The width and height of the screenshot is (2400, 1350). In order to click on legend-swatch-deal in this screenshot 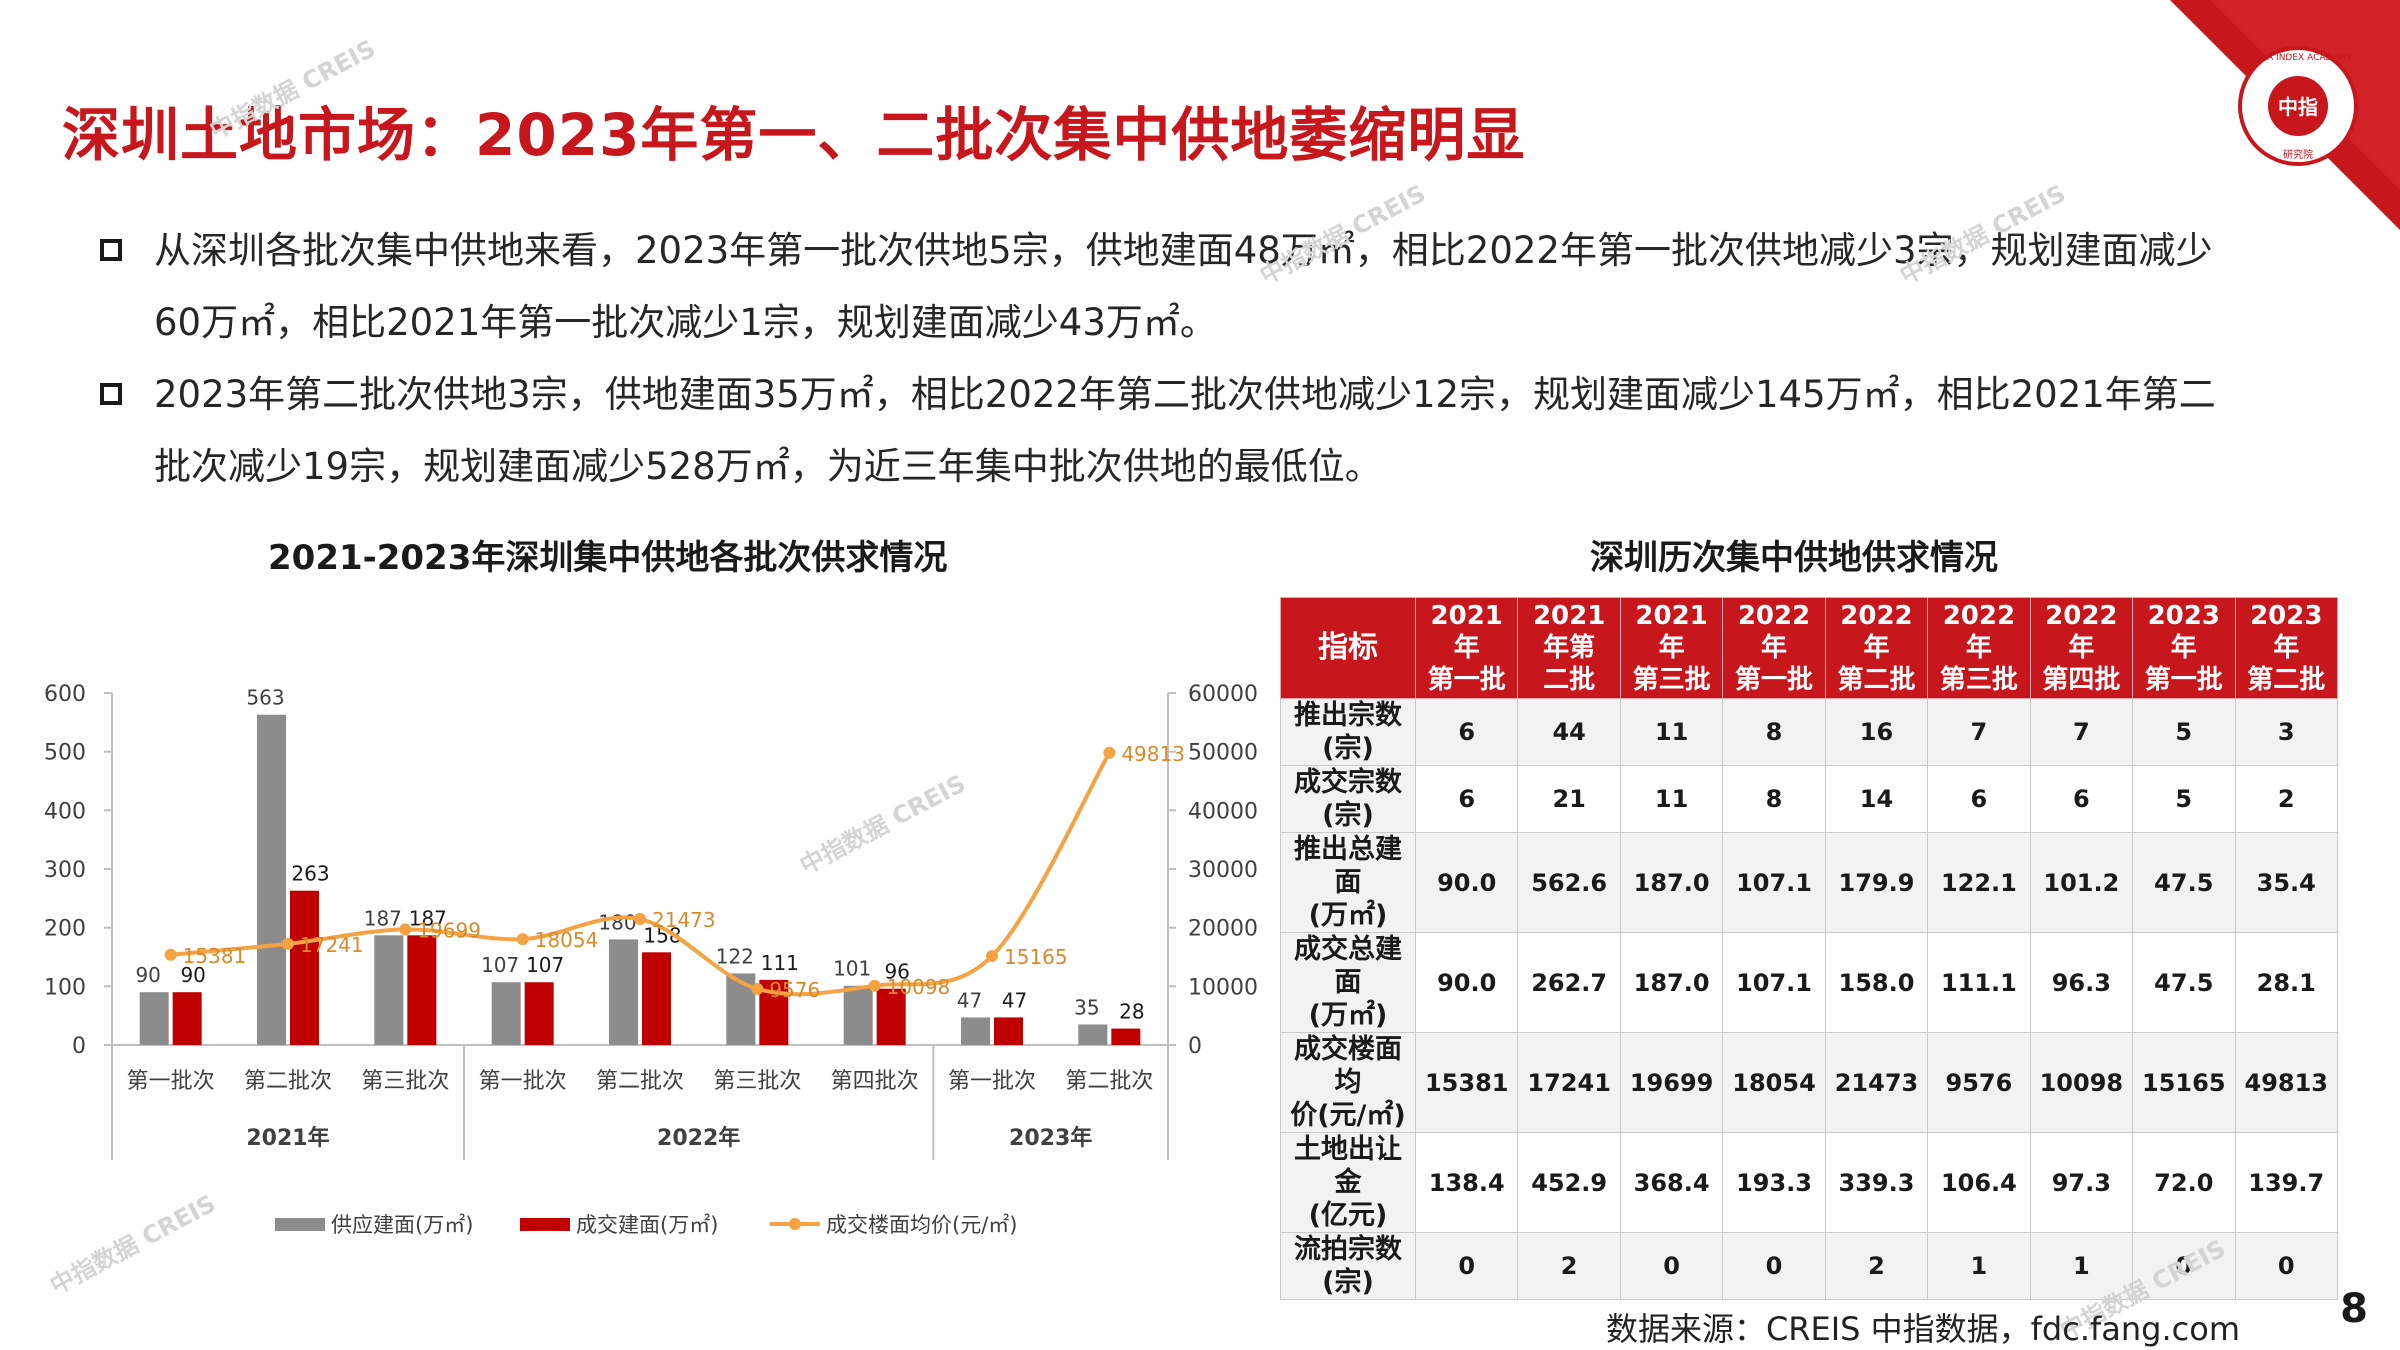, I will do `click(545, 1224)`.